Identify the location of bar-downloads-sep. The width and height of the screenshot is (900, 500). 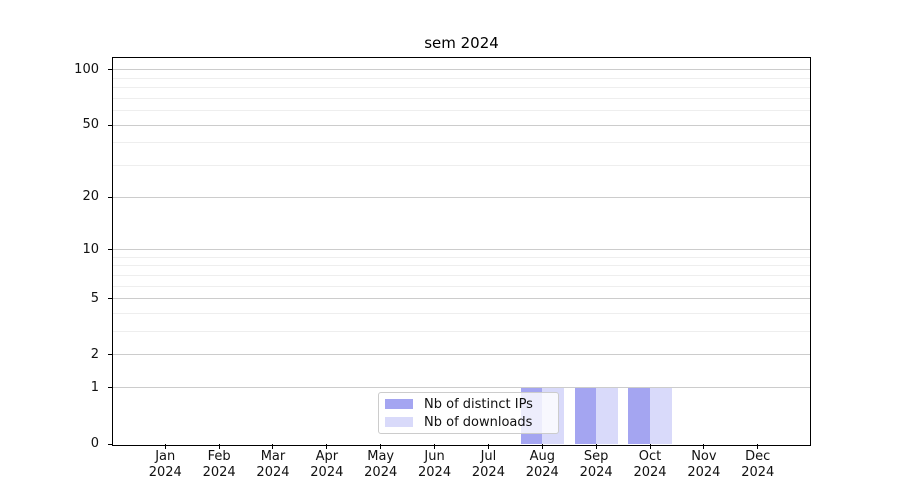
(607, 415).